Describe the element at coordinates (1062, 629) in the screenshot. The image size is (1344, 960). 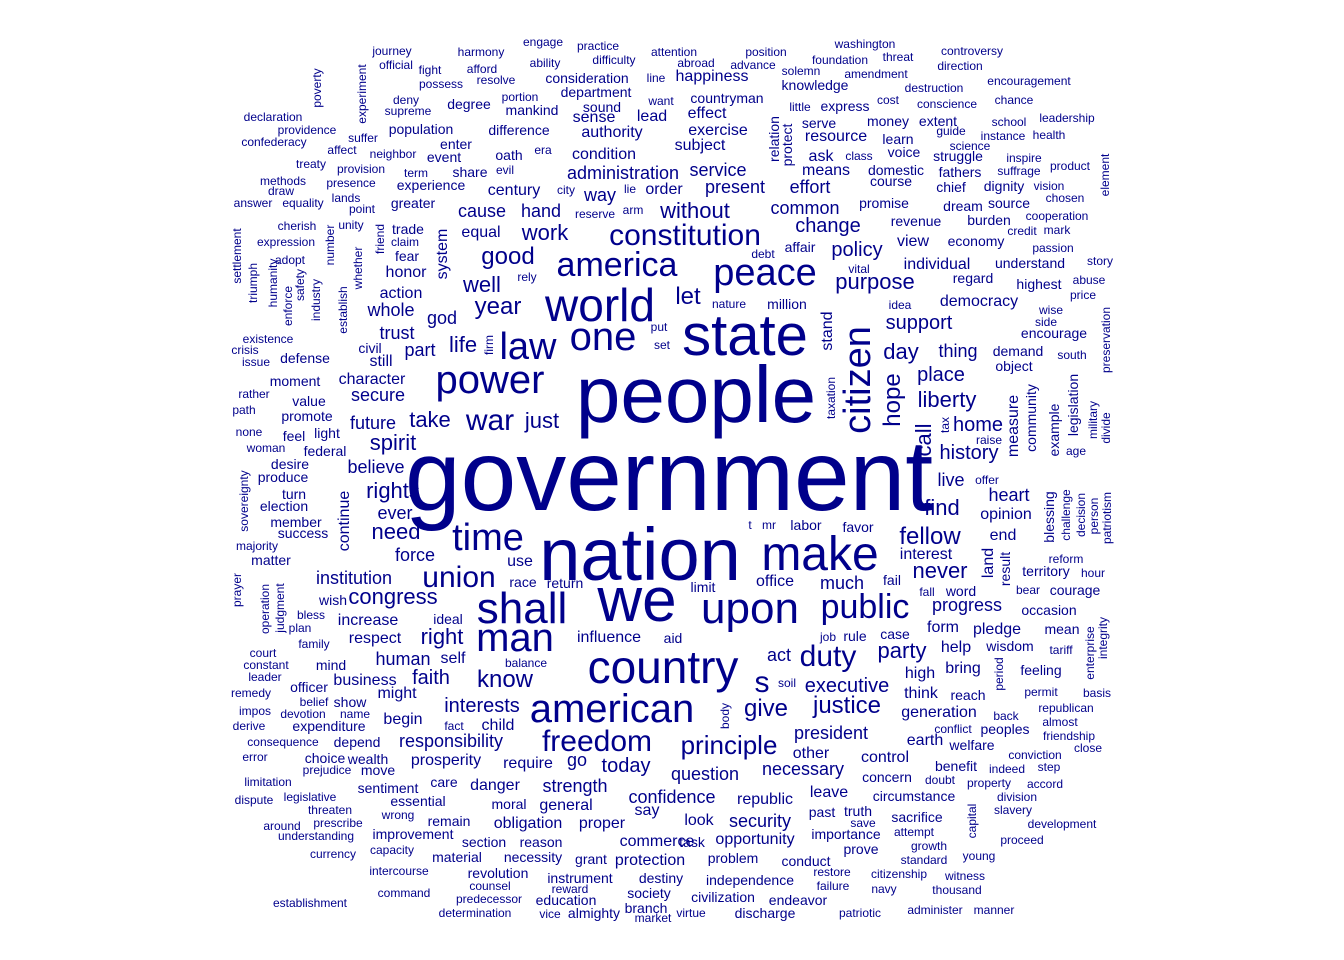
I see `word-mean: mean` at that location.